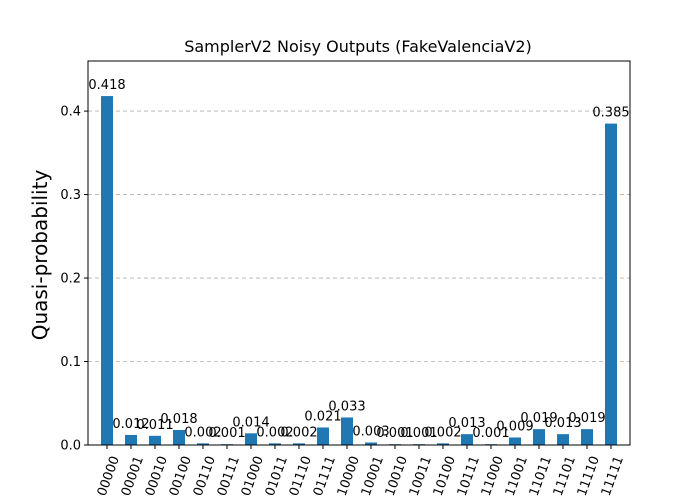 This screenshot has width=700, height=500. Describe the element at coordinates (40, 255) in the screenshot. I see `y-axis-label: Quasi-probability` at that location.